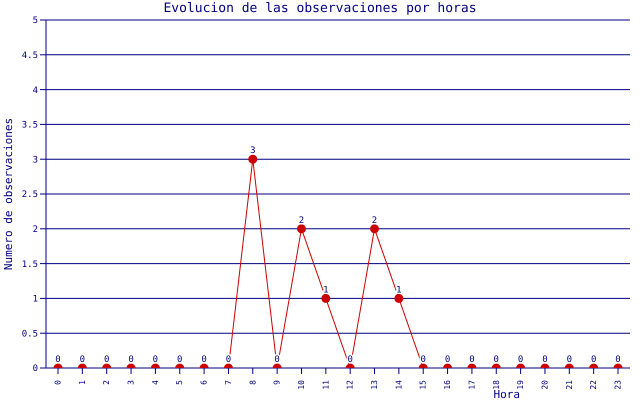  What do you see at coordinates (35, 160) in the screenshot?
I see `y-tick-label: 3` at bounding box center [35, 160].